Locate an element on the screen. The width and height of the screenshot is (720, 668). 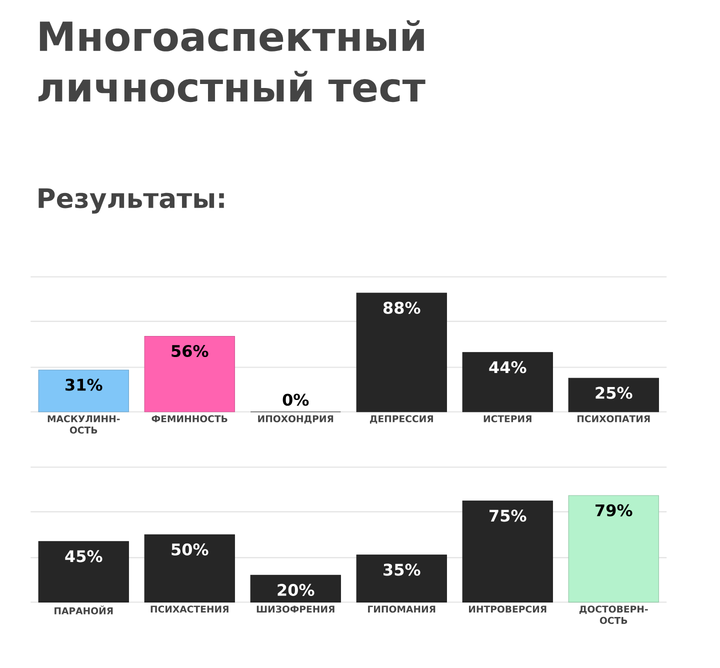
data-label: 20% is located at coordinates (296, 590).